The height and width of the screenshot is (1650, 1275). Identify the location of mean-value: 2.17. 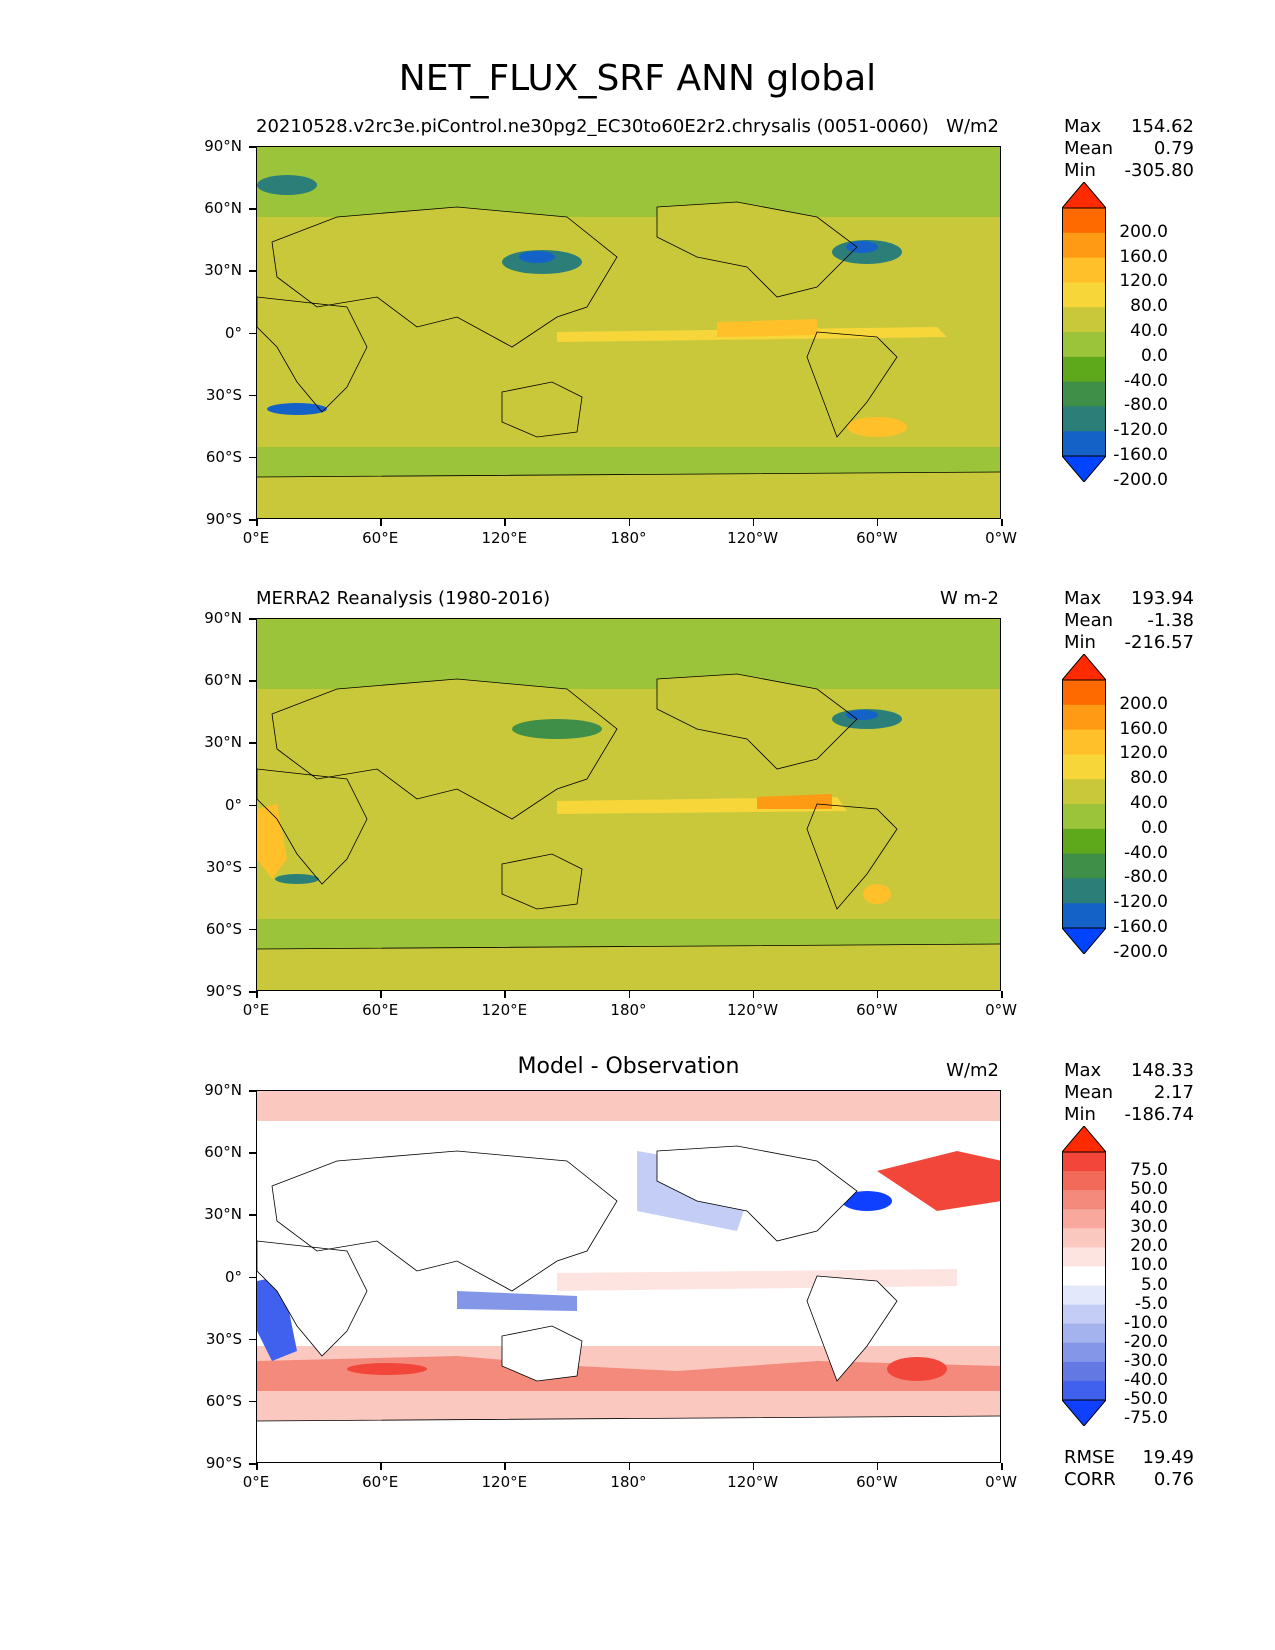
(1173, 1092).